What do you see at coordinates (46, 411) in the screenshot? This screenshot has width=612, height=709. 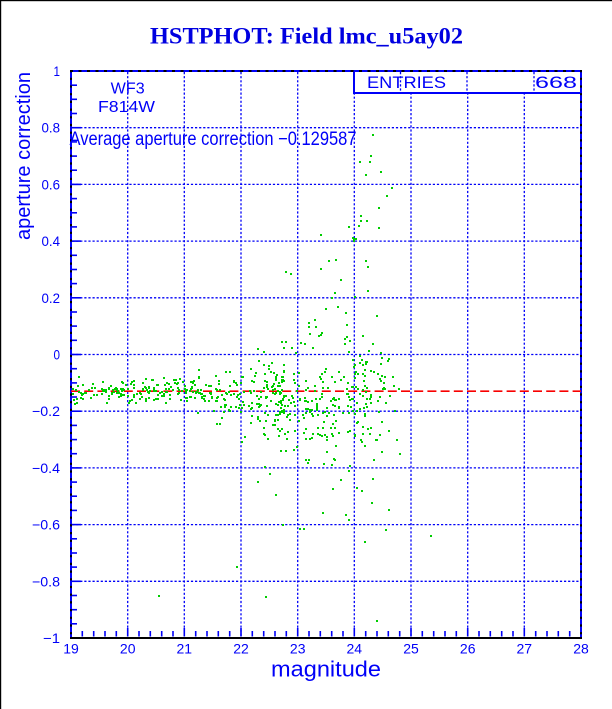 I see `svg-text: −0.2` at bounding box center [46, 411].